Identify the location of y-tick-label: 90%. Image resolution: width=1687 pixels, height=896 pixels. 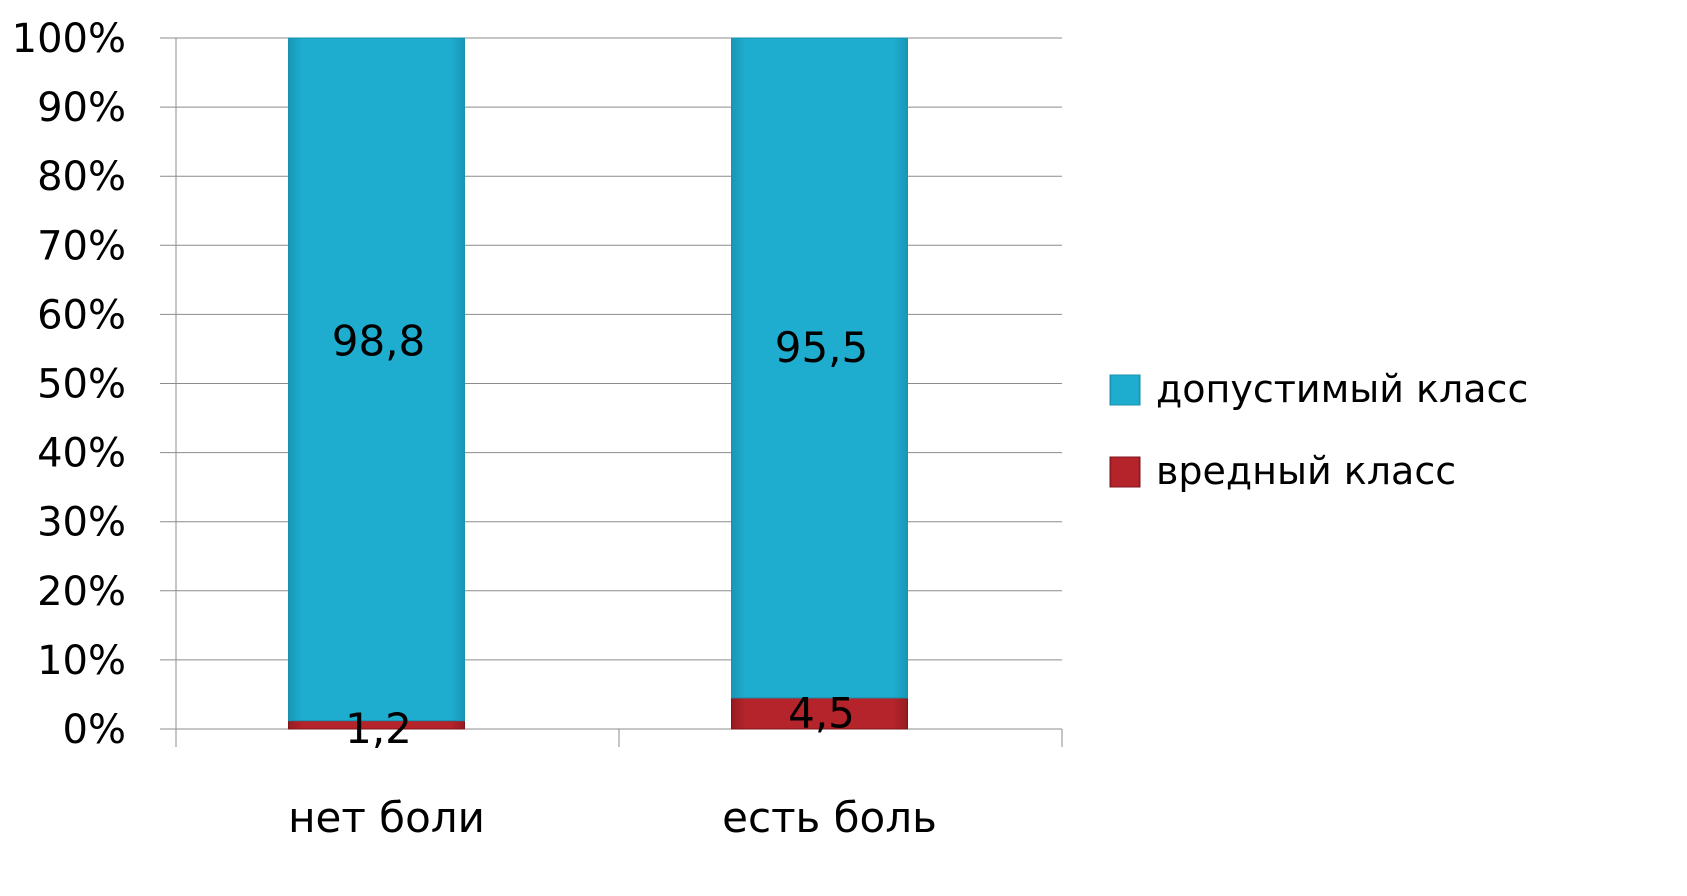
(81, 108).